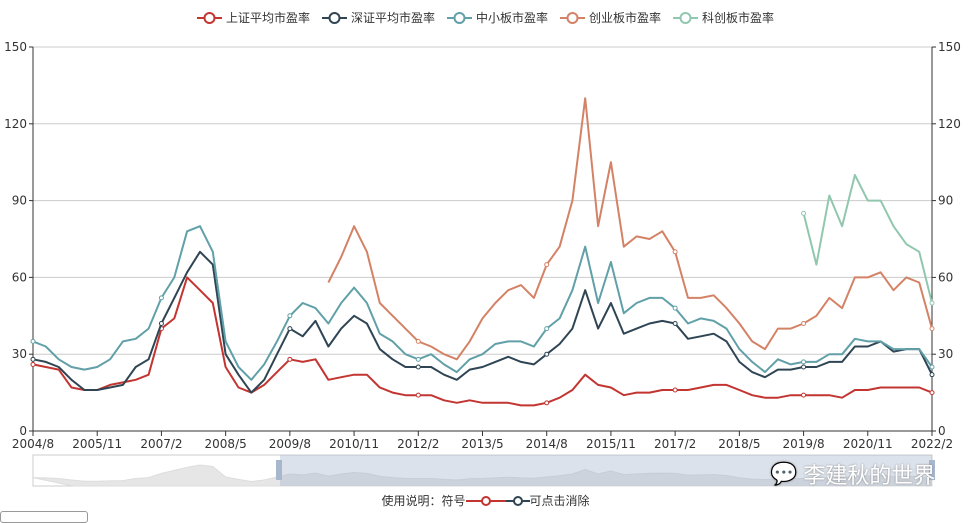 The height and width of the screenshot is (523, 971). I want to click on datazoom-preview, so click(482, 475).